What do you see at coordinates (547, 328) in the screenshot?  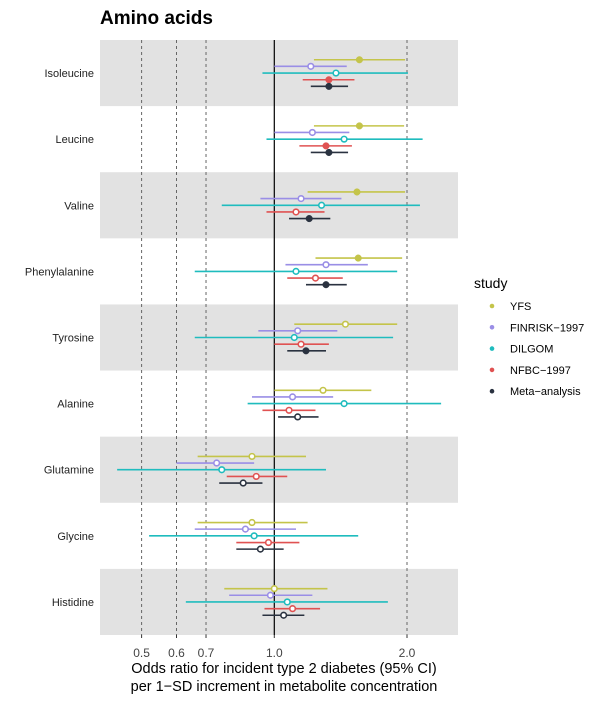 I see `legend-label: FINRISK−1997` at bounding box center [547, 328].